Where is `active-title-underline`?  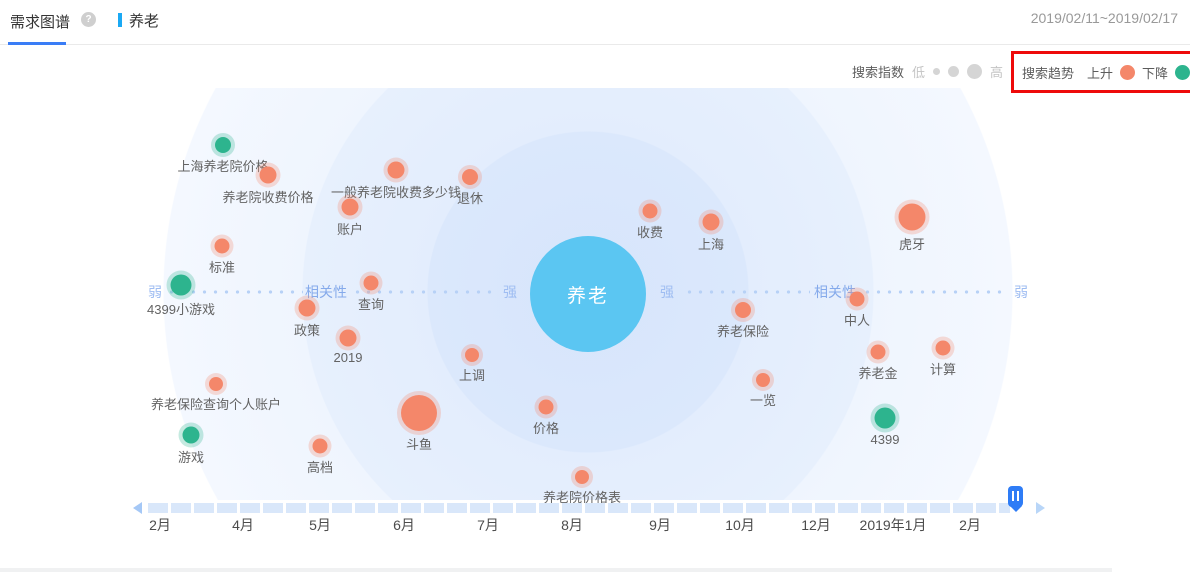
active-title-underline is located at coordinates (37, 43).